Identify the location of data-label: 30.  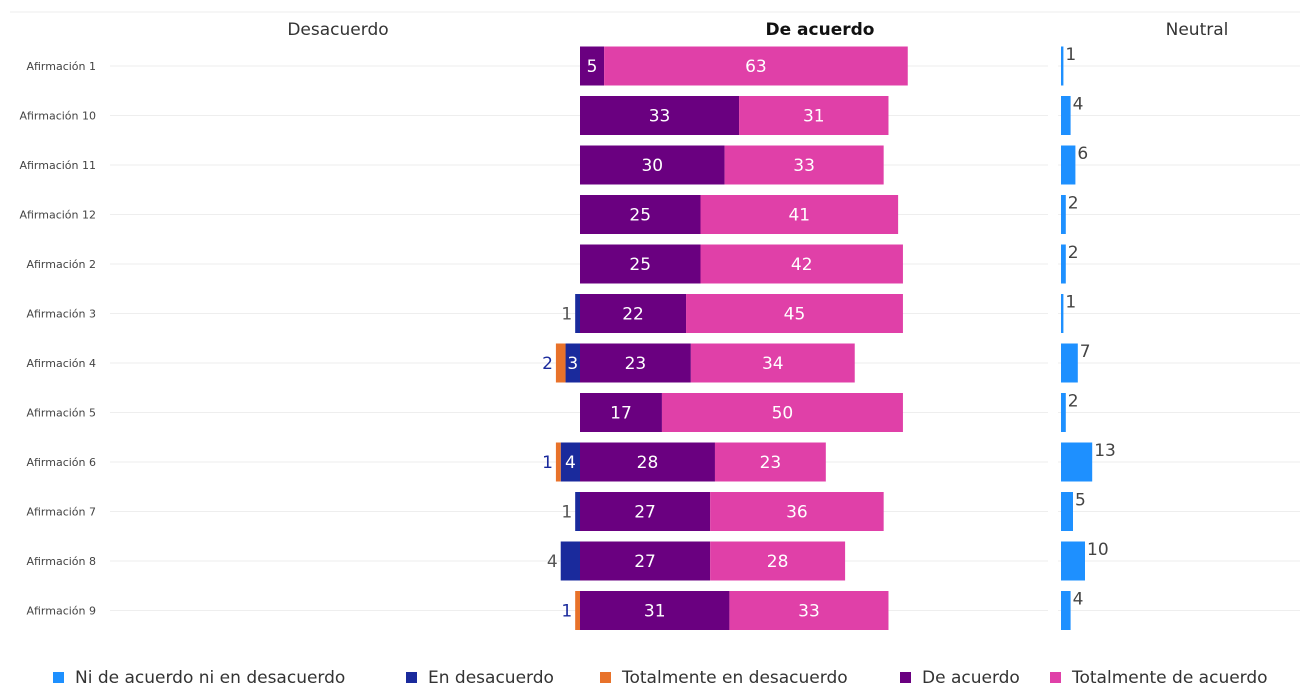
(652, 166).